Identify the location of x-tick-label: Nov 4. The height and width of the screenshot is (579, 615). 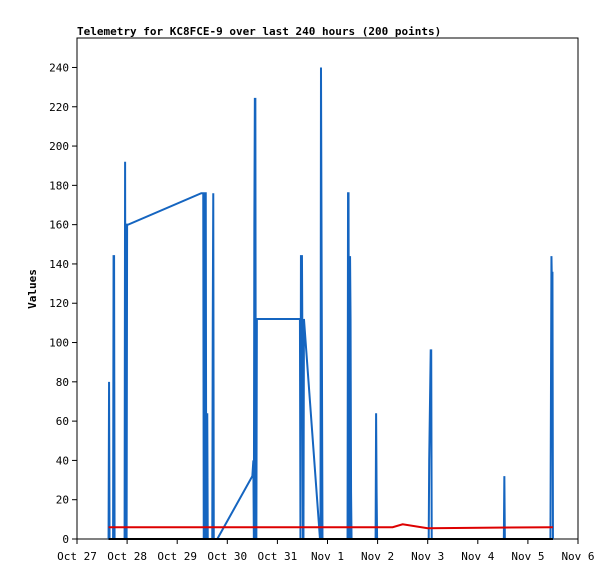
(477, 556).